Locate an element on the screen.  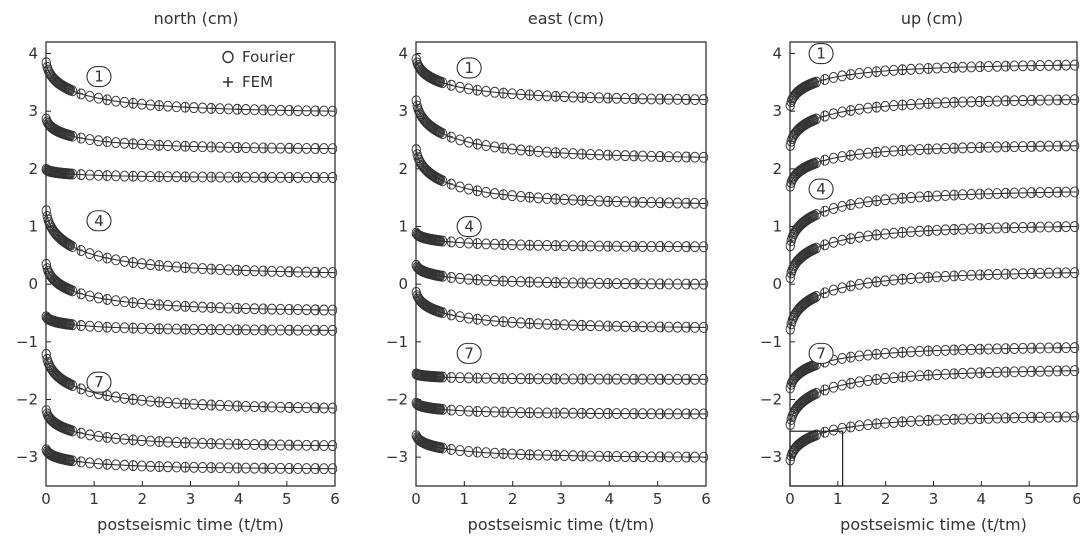
curve-label: 1 is located at coordinates (469, 68).